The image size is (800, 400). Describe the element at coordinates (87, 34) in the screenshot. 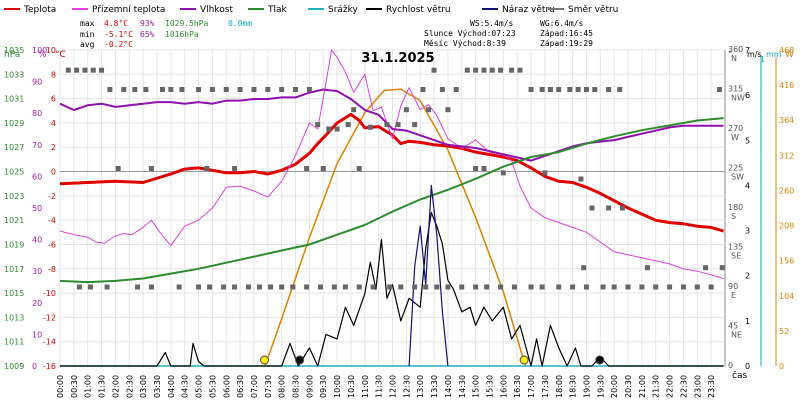

I see `stats-value: min` at that location.